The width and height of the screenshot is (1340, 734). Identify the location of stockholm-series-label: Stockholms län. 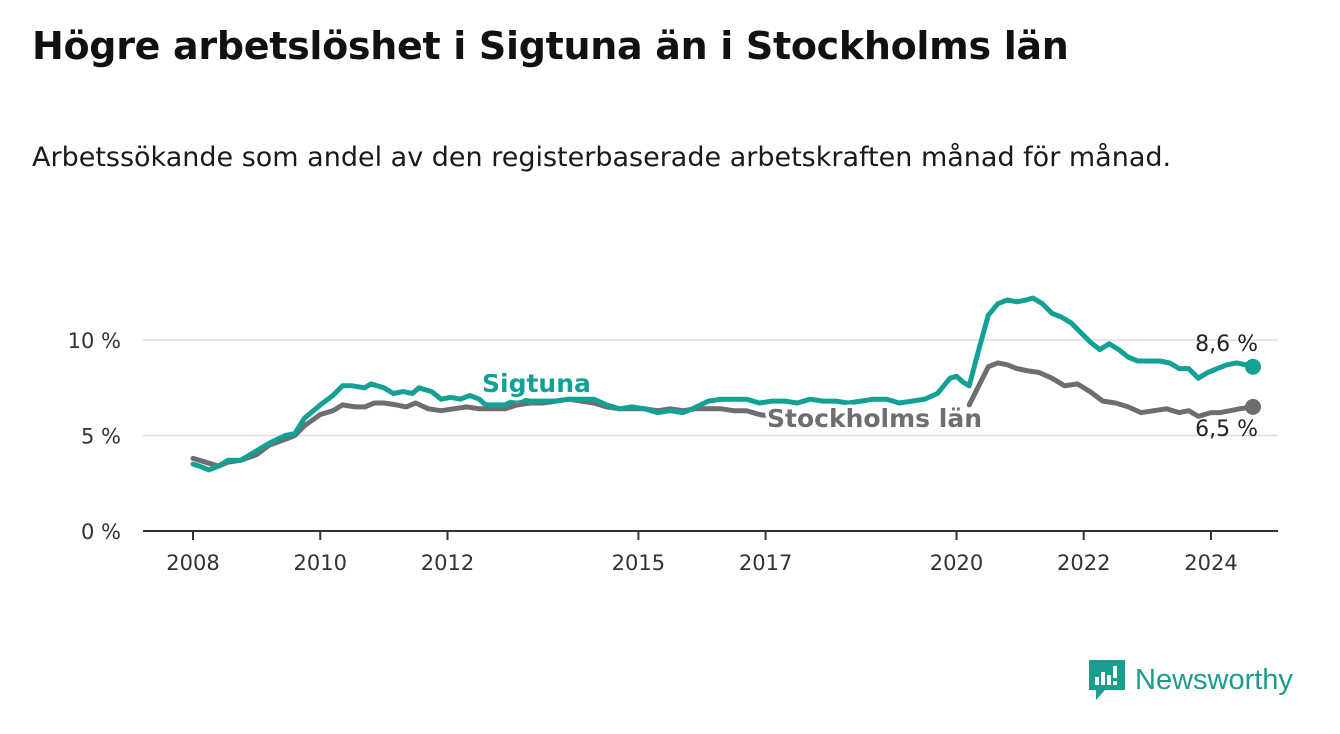
(874, 418).